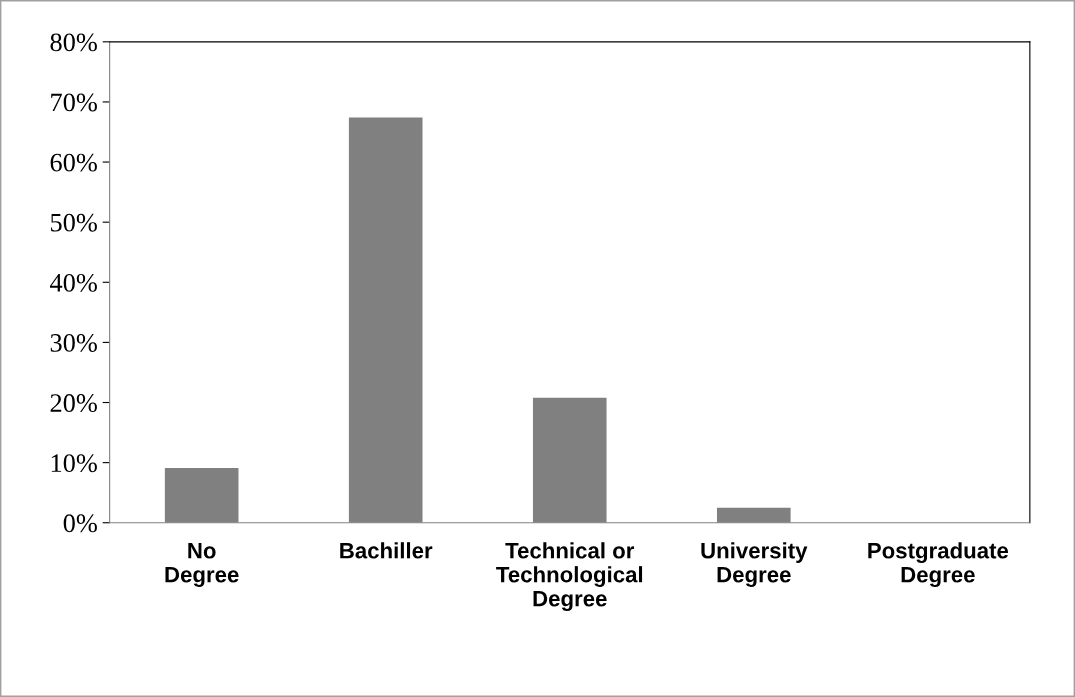 The image size is (1075, 697). Describe the element at coordinates (386, 550) in the screenshot. I see `x-tick-label: Bachiller` at that location.